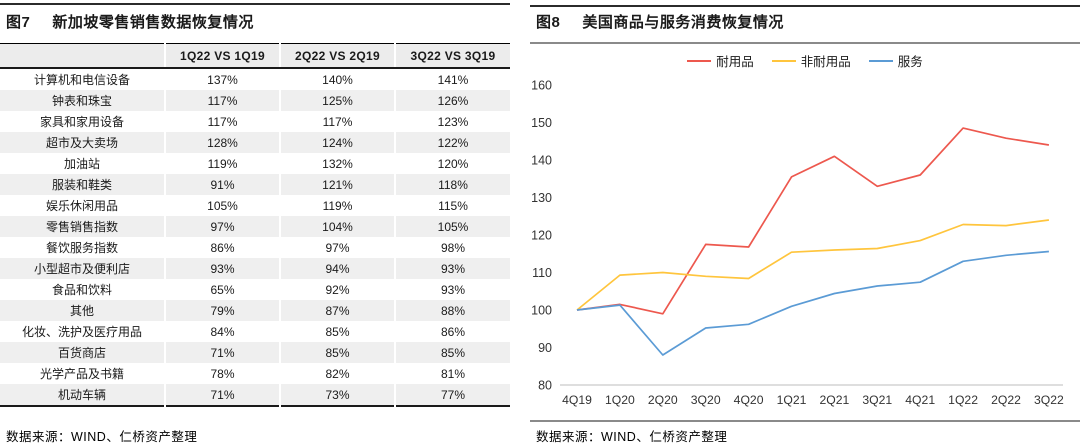  I want to click on row-label: 娱乐休闲用品, so click(81, 206).